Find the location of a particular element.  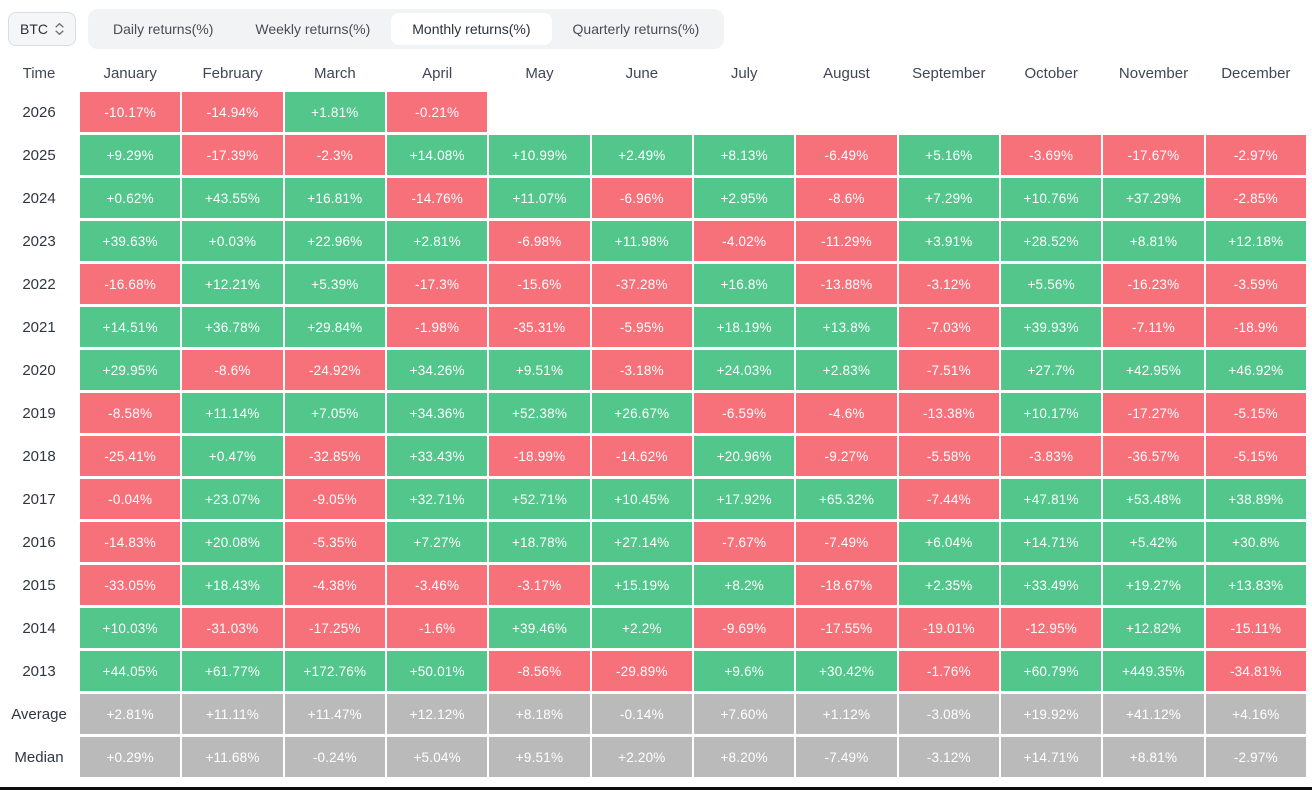

cell-2026-september is located at coordinates (949, 112).